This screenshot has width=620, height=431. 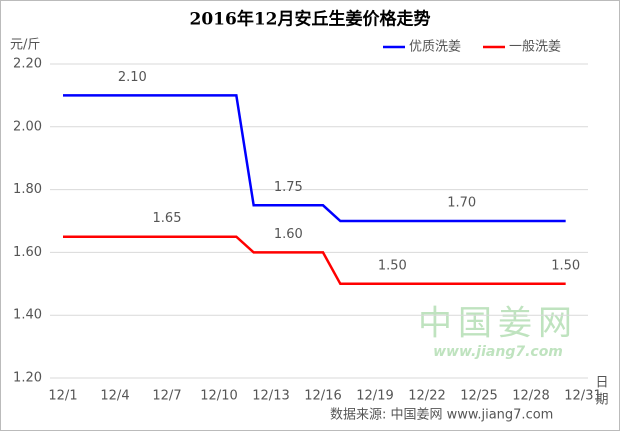 What do you see at coordinates (498, 324) in the screenshot?
I see `watermark-brand: 中国姜网` at bounding box center [498, 324].